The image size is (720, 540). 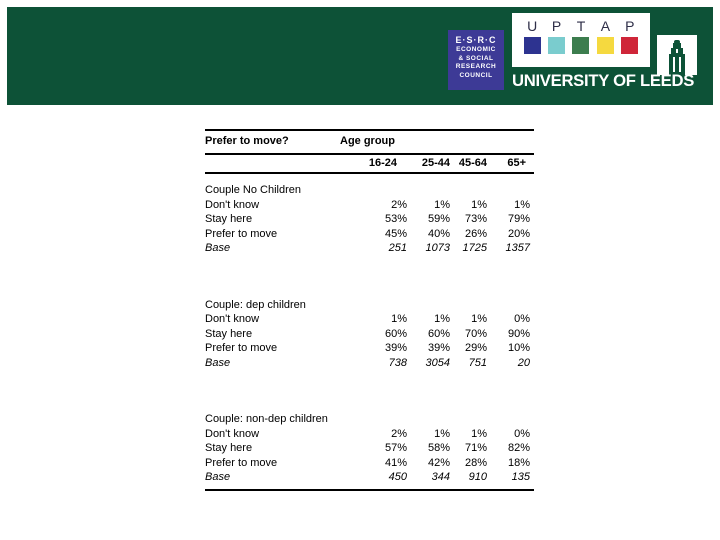 I want to click on cell-value: 59%, so click(x=438, y=219).